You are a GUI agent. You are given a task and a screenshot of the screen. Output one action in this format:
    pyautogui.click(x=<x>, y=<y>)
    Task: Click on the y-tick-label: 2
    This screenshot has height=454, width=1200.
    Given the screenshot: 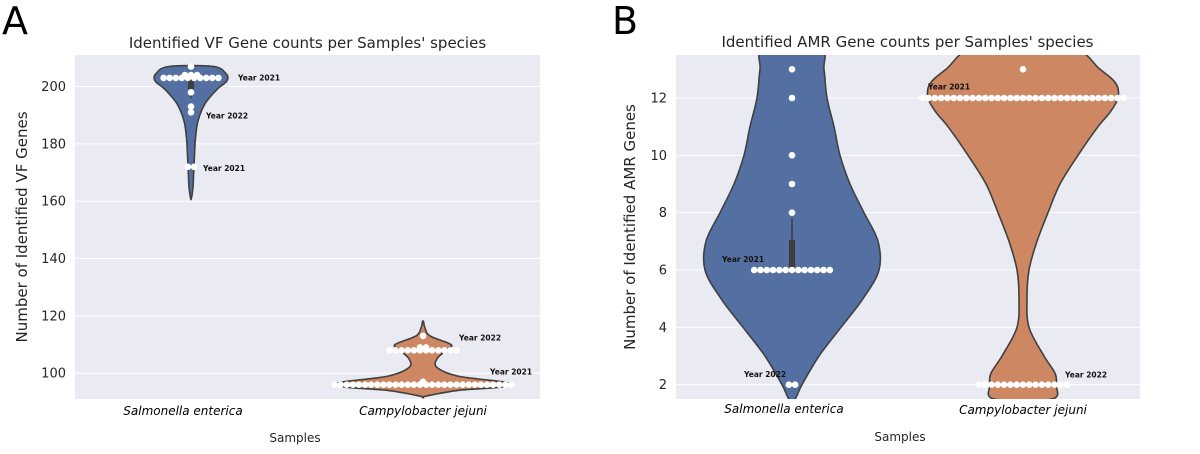 What is the action you would take?
    pyautogui.click(x=663, y=385)
    